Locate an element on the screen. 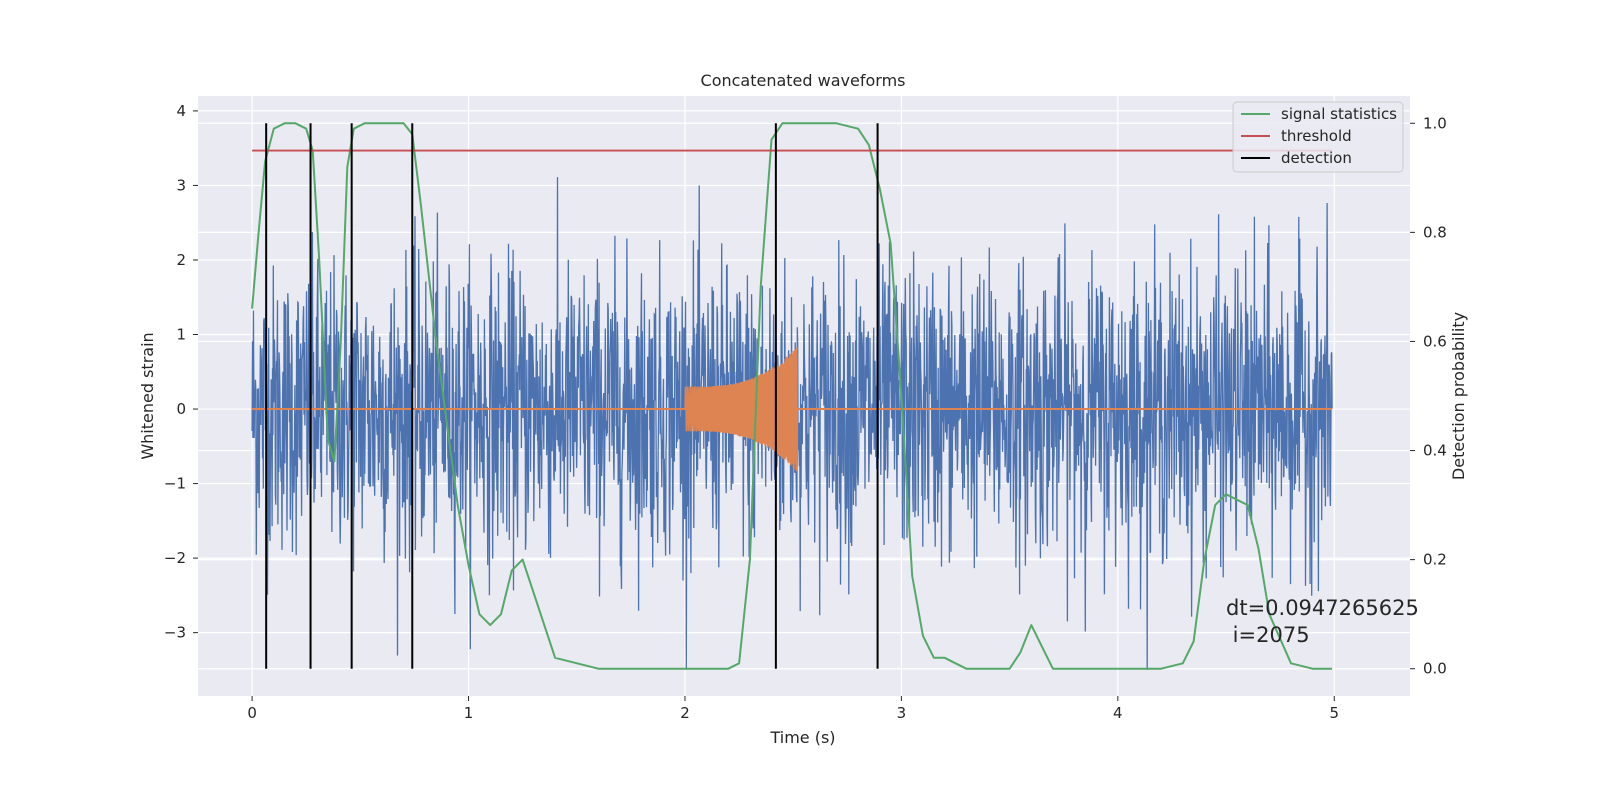 The width and height of the screenshot is (1600, 800). y-tick-label: −1 is located at coordinates (175, 484).